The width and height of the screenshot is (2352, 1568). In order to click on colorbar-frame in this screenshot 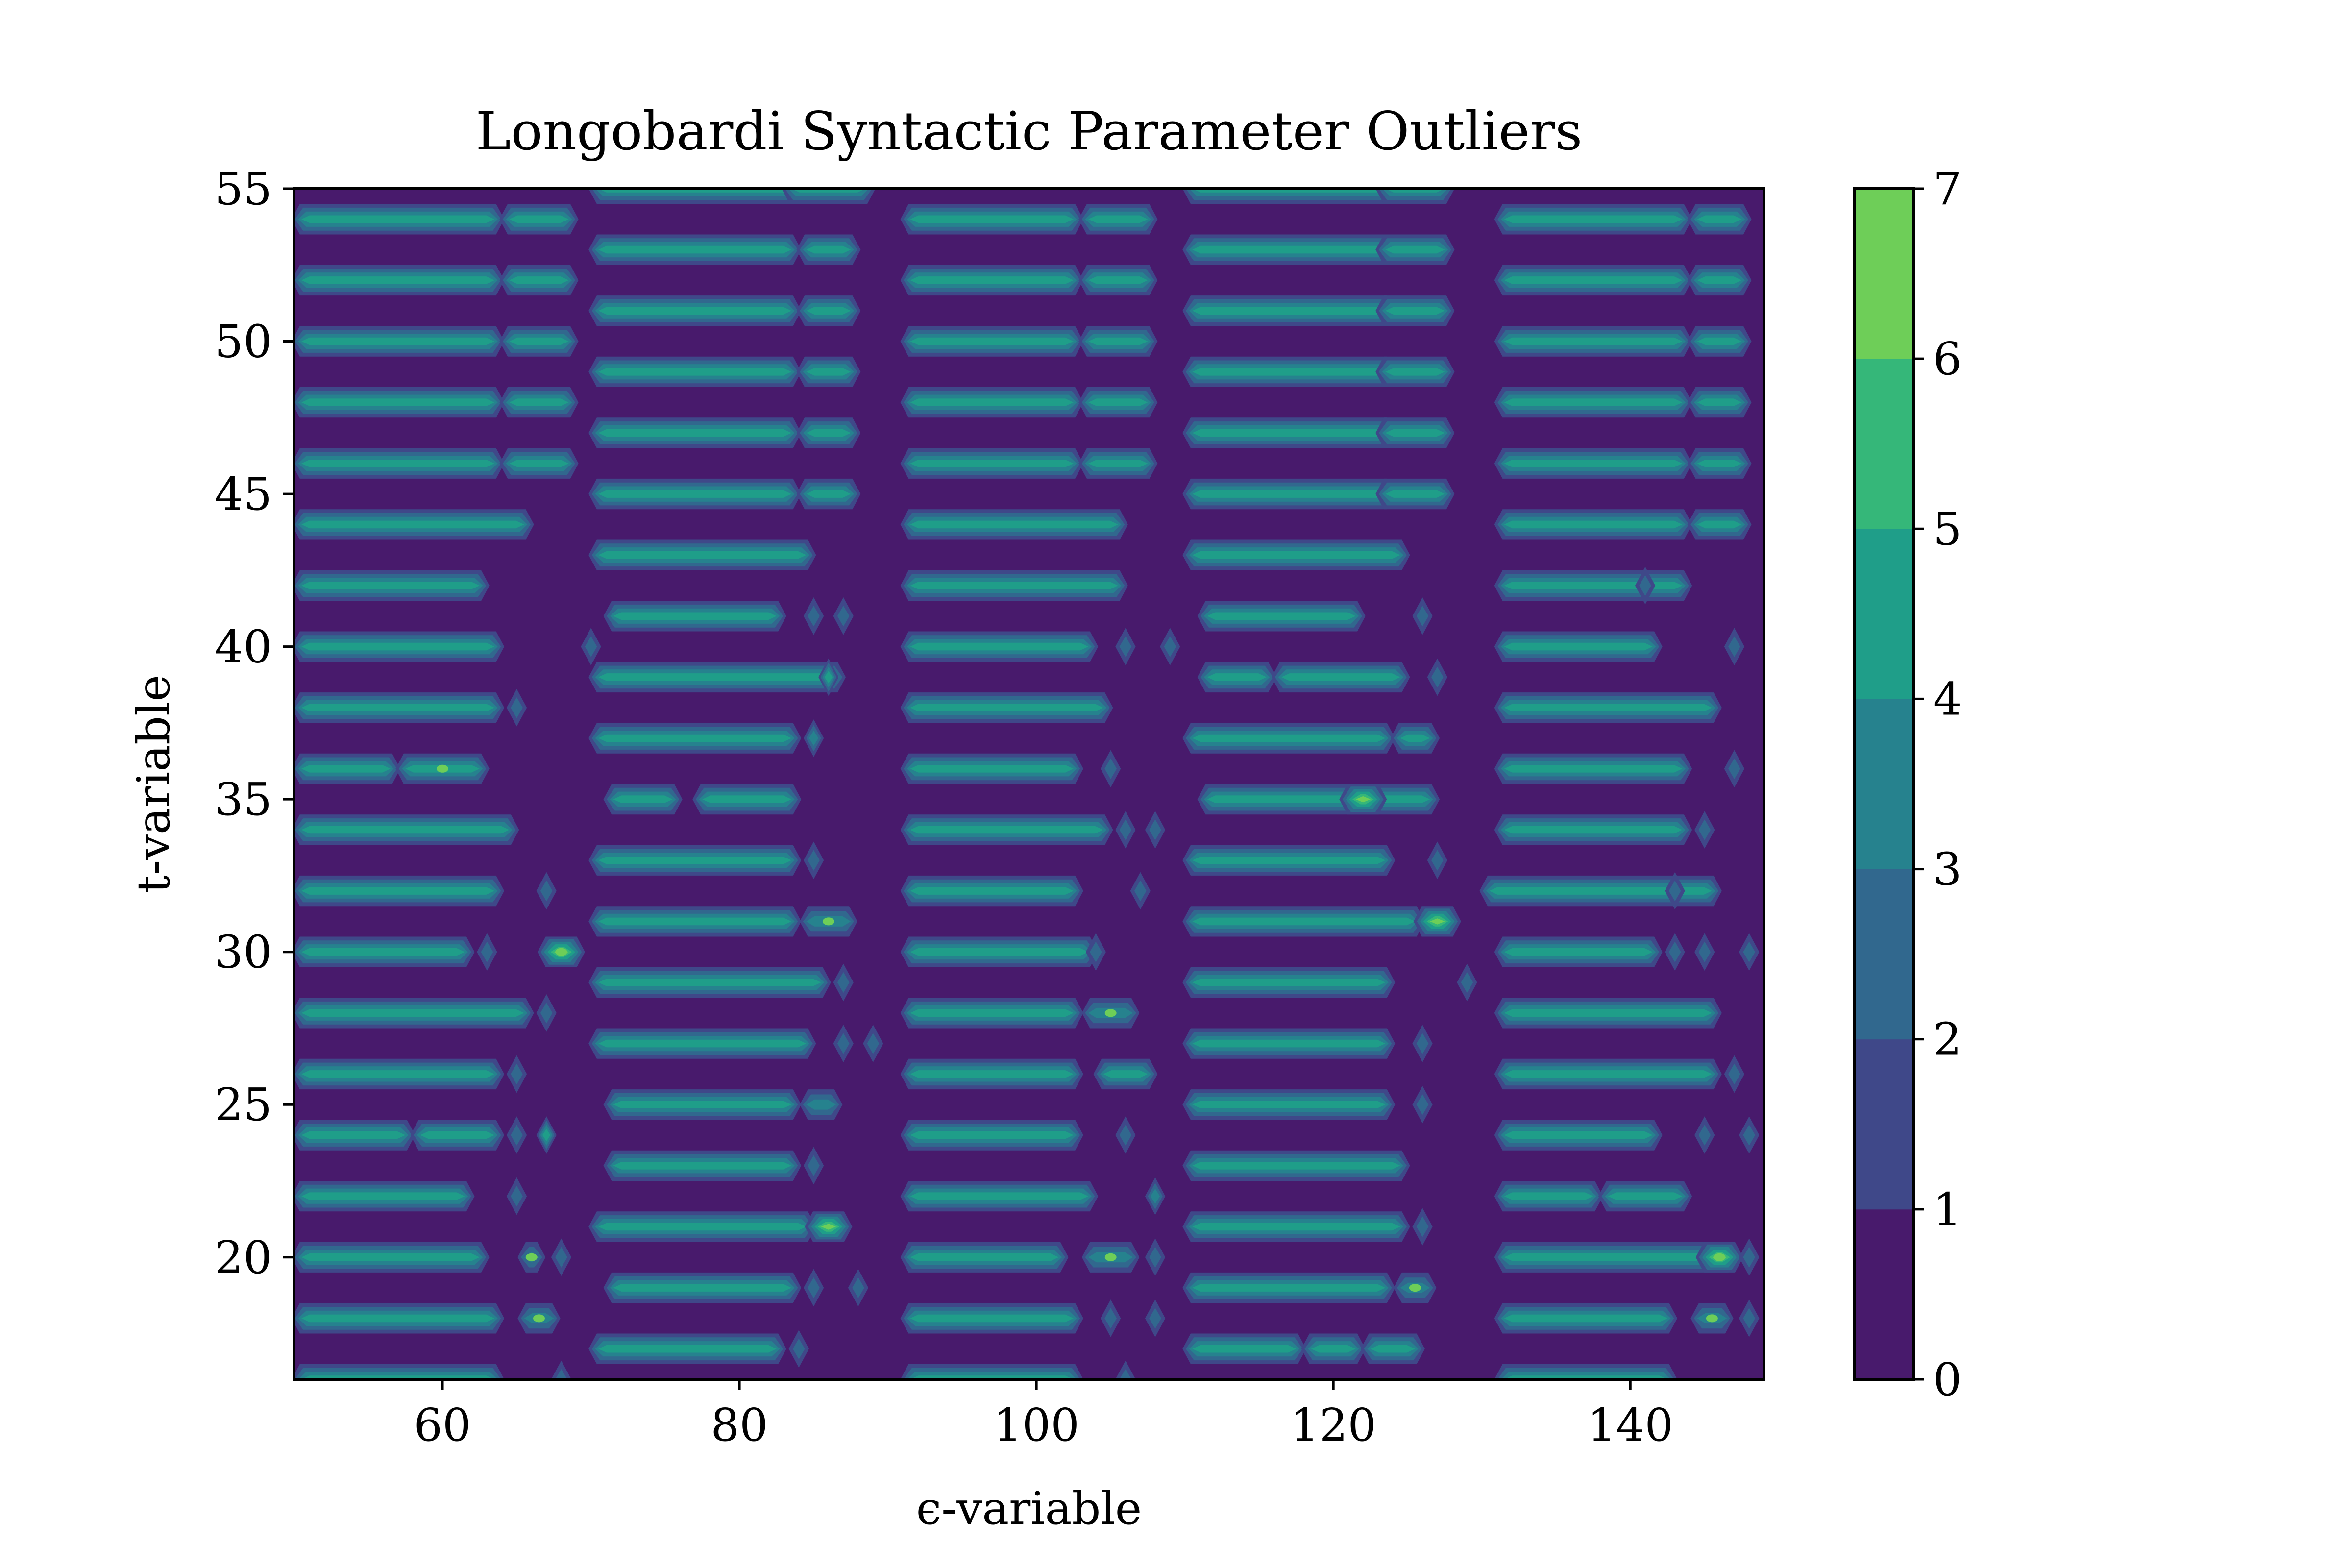, I will do `click(1884, 784)`.